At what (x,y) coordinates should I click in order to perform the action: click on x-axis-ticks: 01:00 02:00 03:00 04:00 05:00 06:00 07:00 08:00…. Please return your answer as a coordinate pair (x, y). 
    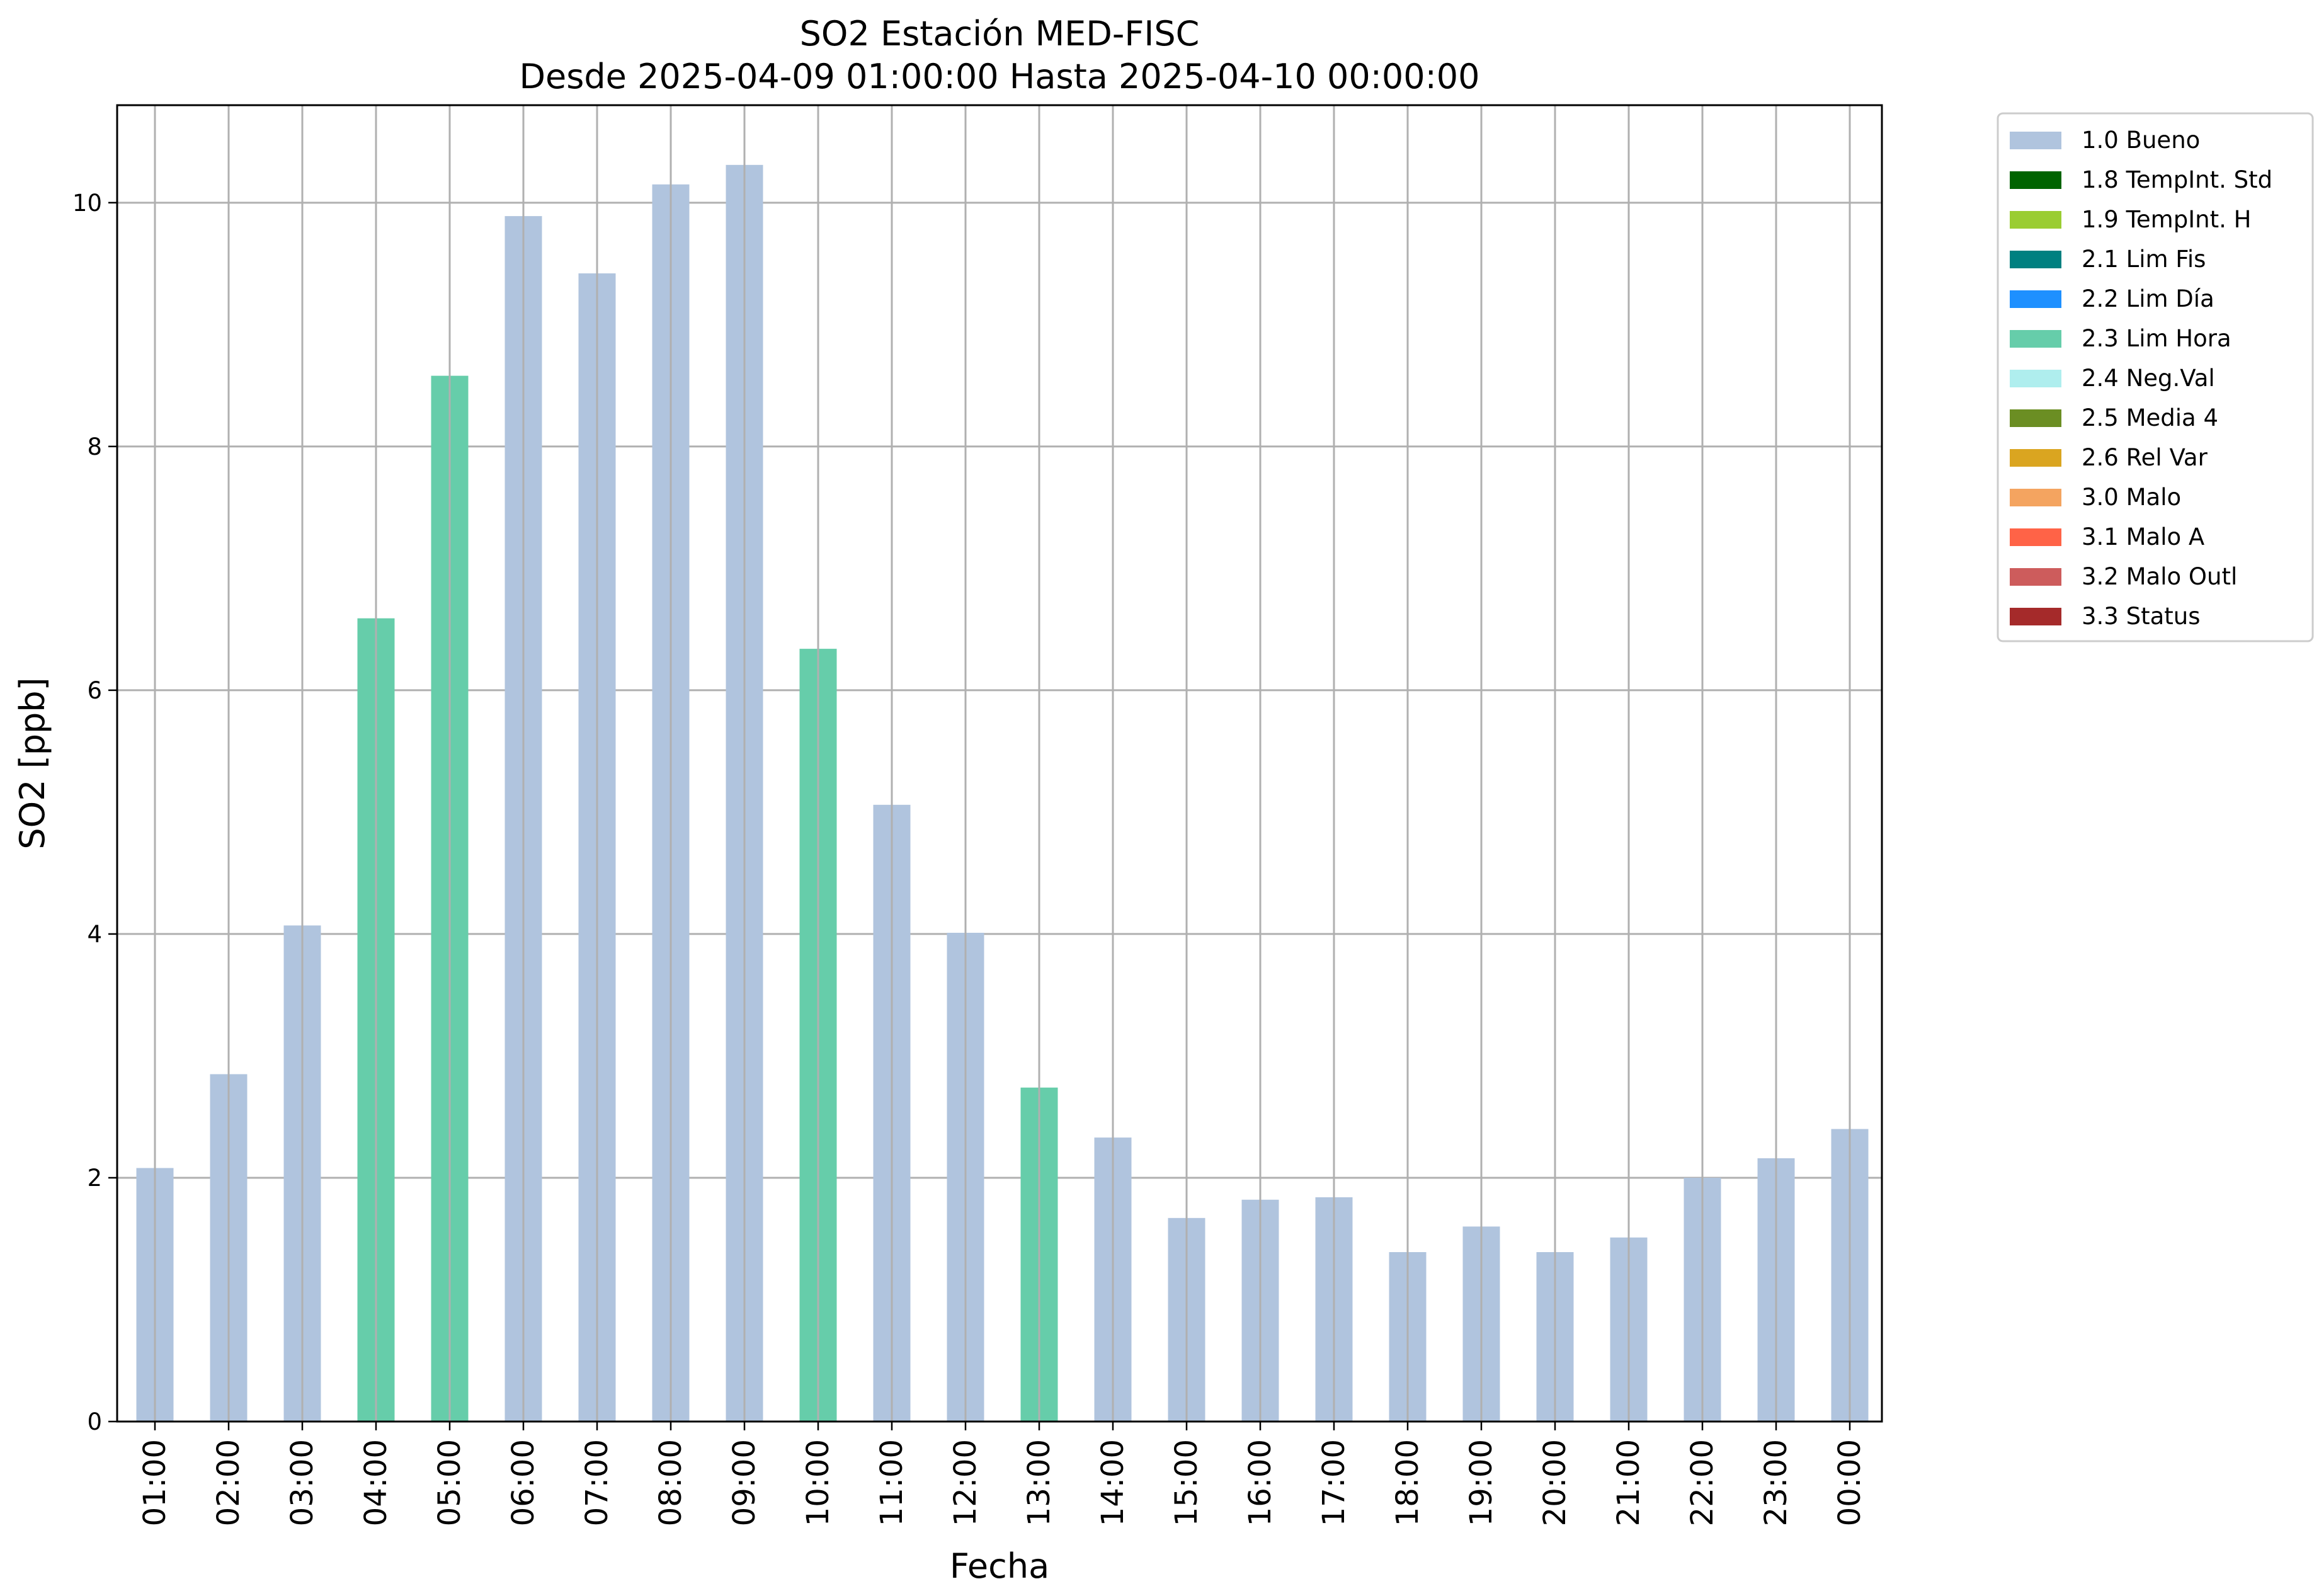
    Looking at the image, I should click on (1002, 1474).